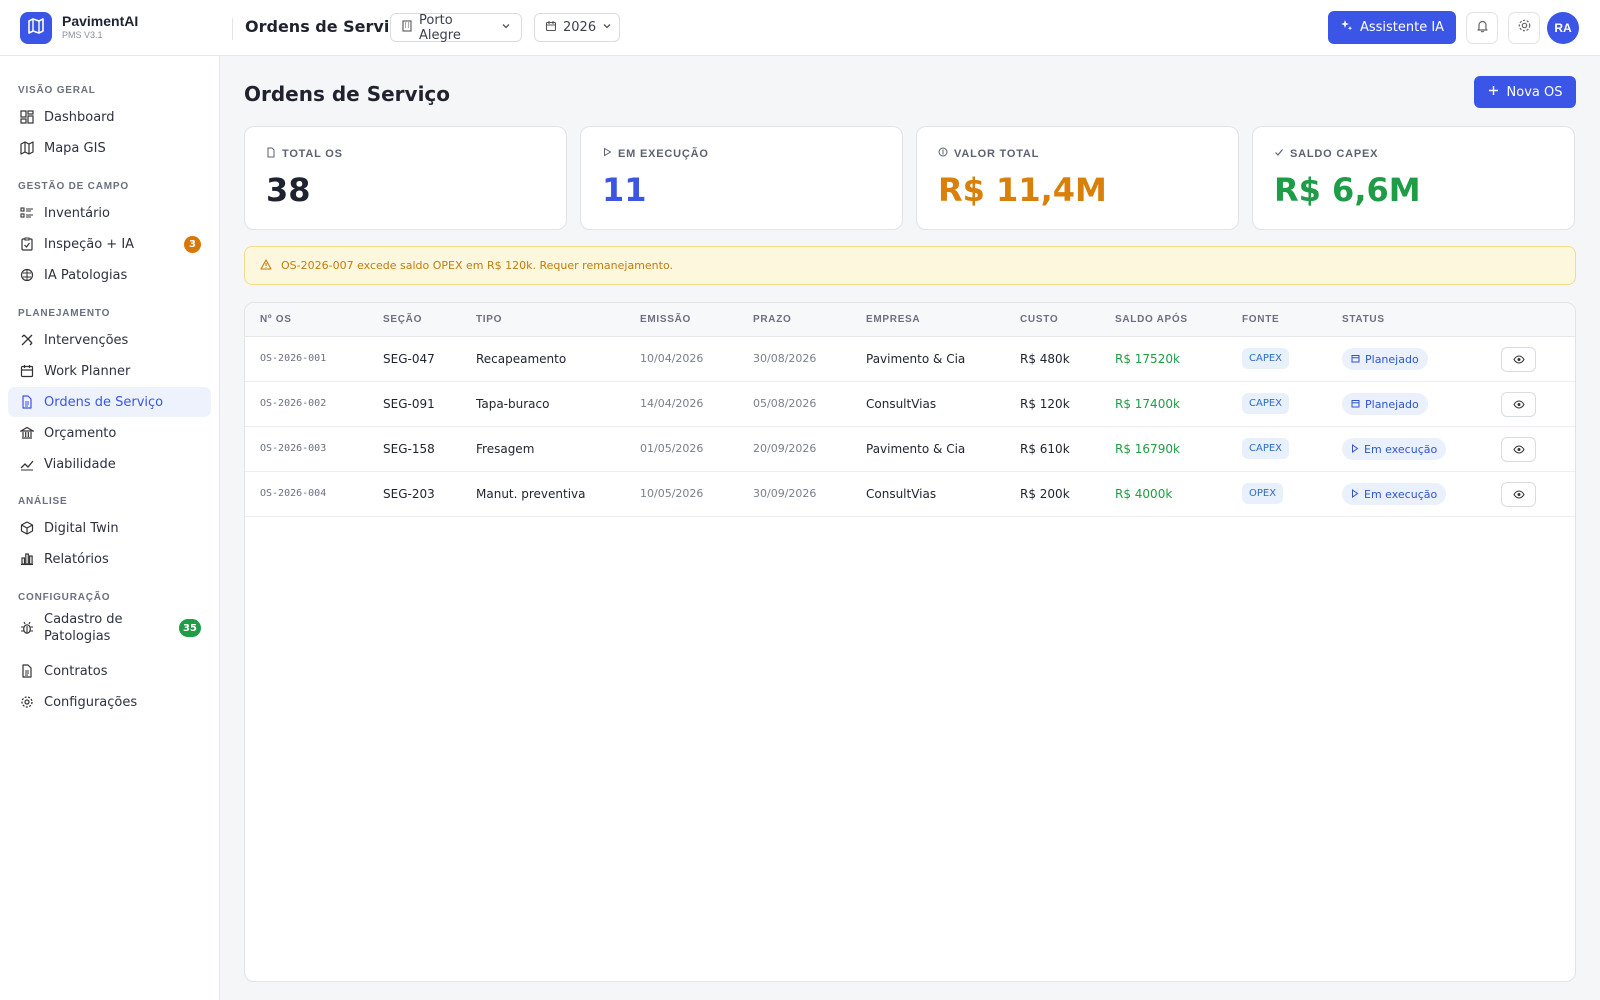 This screenshot has height=1000, width=1600. I want to click on sidebar-item-viabilidade: Viabilidade, so click(109, 464).